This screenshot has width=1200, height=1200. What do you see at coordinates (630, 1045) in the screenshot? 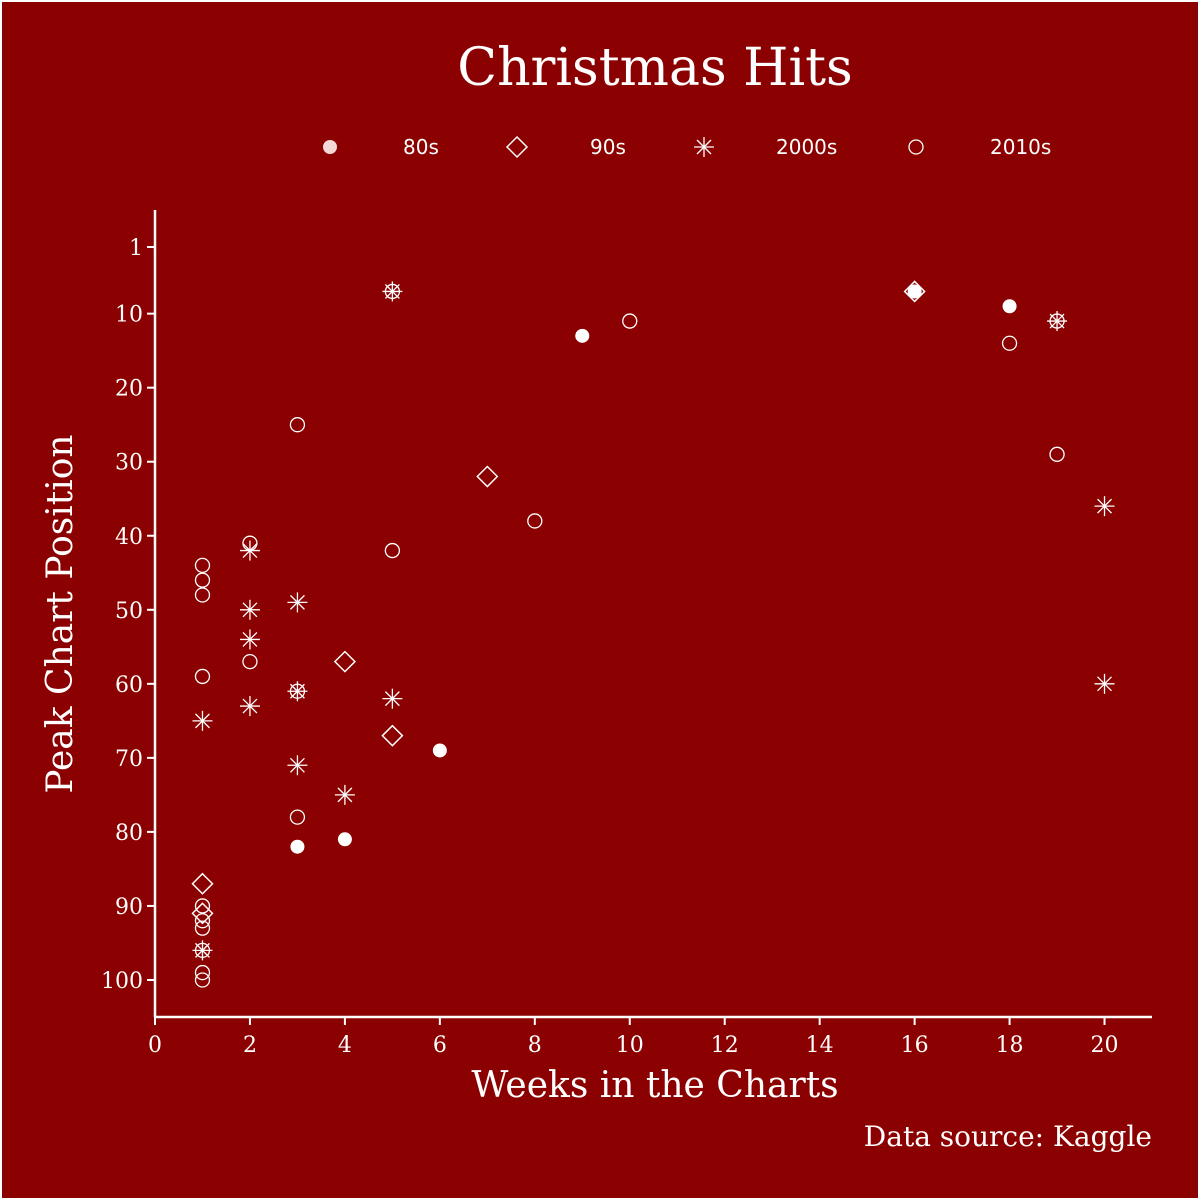
I see `x-tick-label: 10` at bounding box center [630, 1045].